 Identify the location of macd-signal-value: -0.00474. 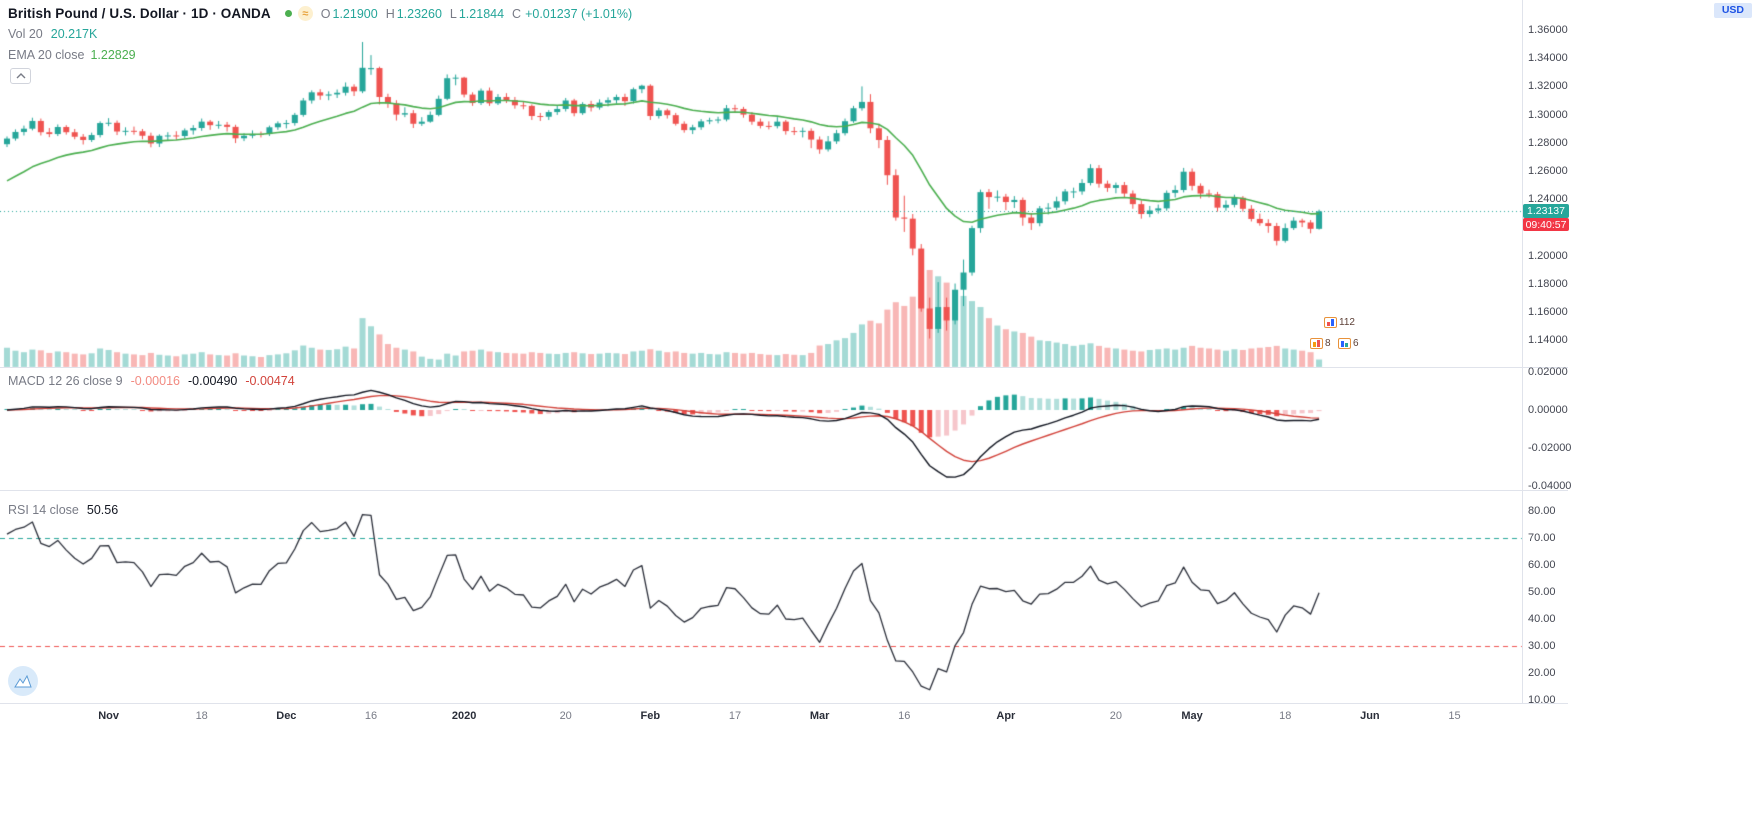
(270, 381).